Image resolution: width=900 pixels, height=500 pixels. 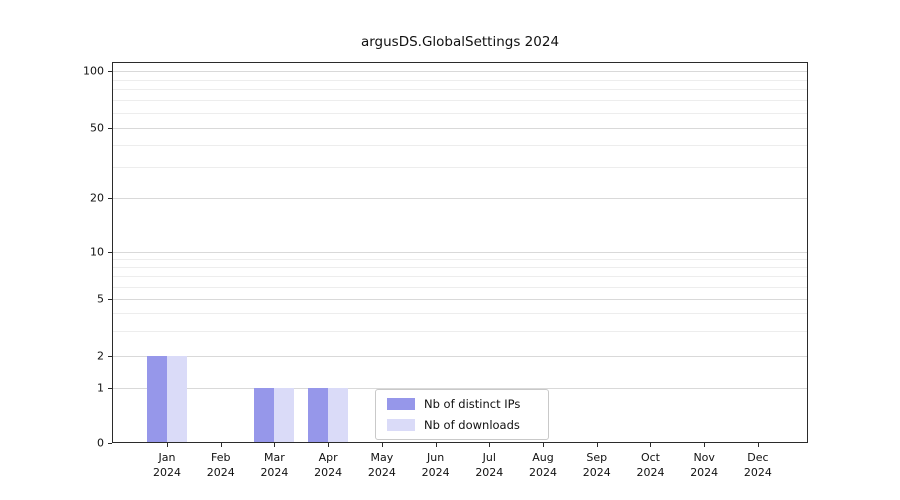 I want to click on x-tick-label: Mar 2024, so click(x=274, y=465).